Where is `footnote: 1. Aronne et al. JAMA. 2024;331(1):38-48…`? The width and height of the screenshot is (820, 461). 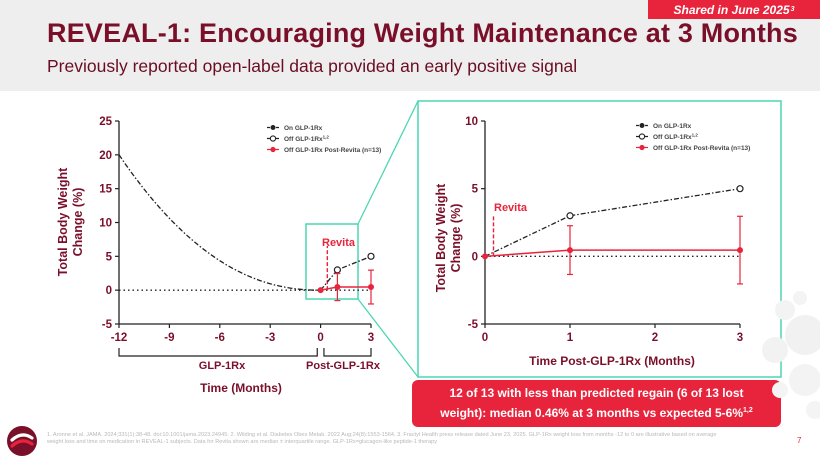 footnote: 1. Aronne et al. JAMA. 2024;331(1):38-48… is located at coordinates (382, 438).